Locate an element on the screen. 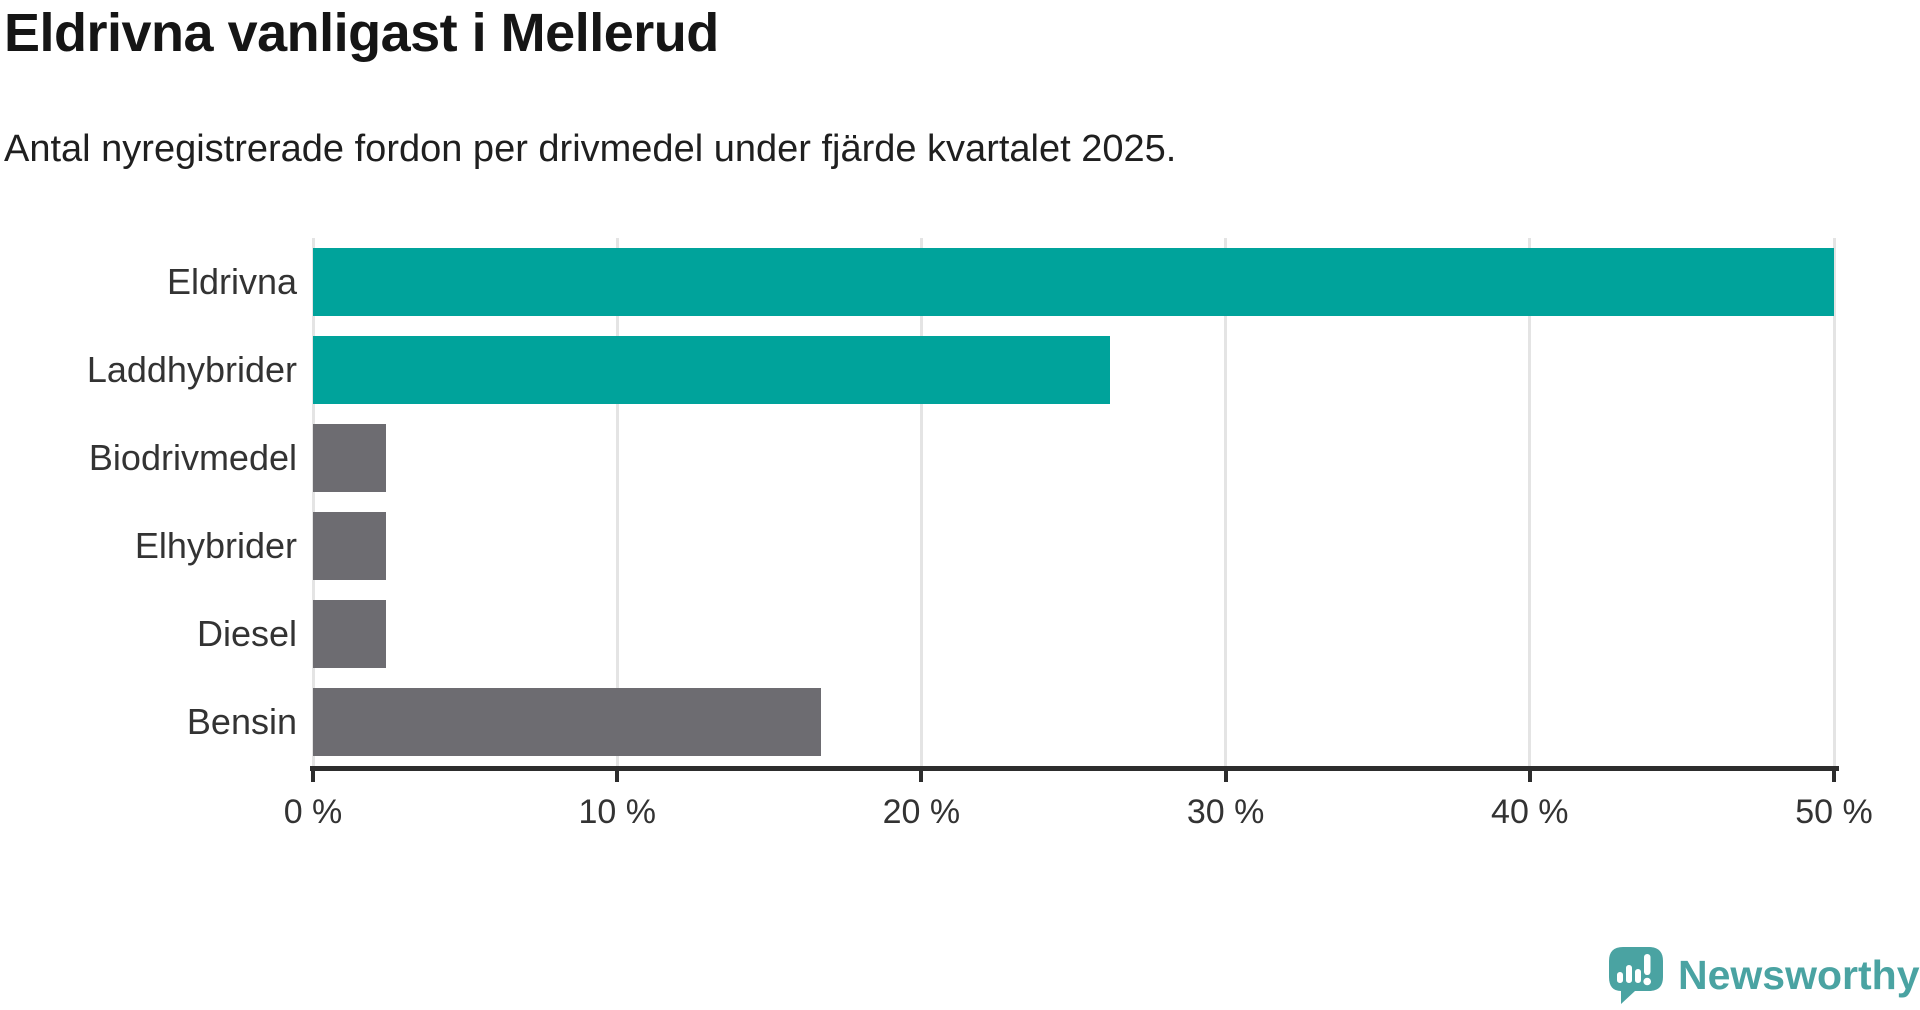 The width and height of the screenshot is (1920, 1010). y-axis-label-biodrivmedel: Biodrivmedel is located at coordinates (192, 457).